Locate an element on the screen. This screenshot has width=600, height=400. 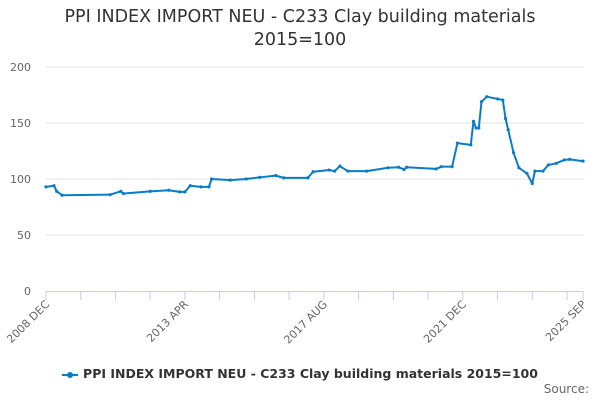
x-tick-label: 2013 APR is located at coordinates (167, 321).